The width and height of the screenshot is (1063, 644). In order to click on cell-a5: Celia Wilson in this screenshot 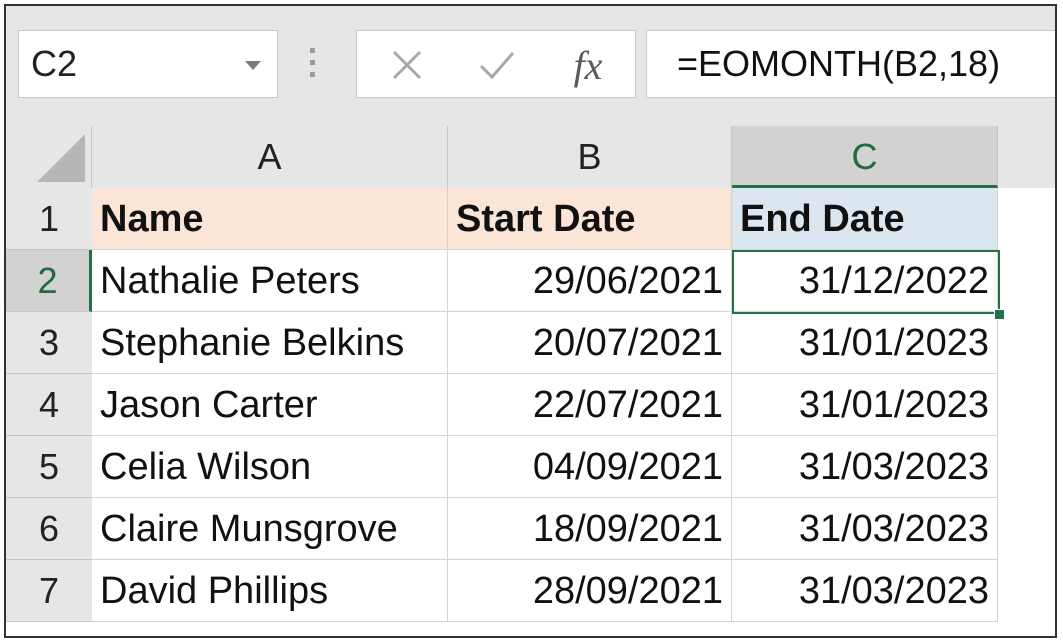, I will do `click(270, 467)`.